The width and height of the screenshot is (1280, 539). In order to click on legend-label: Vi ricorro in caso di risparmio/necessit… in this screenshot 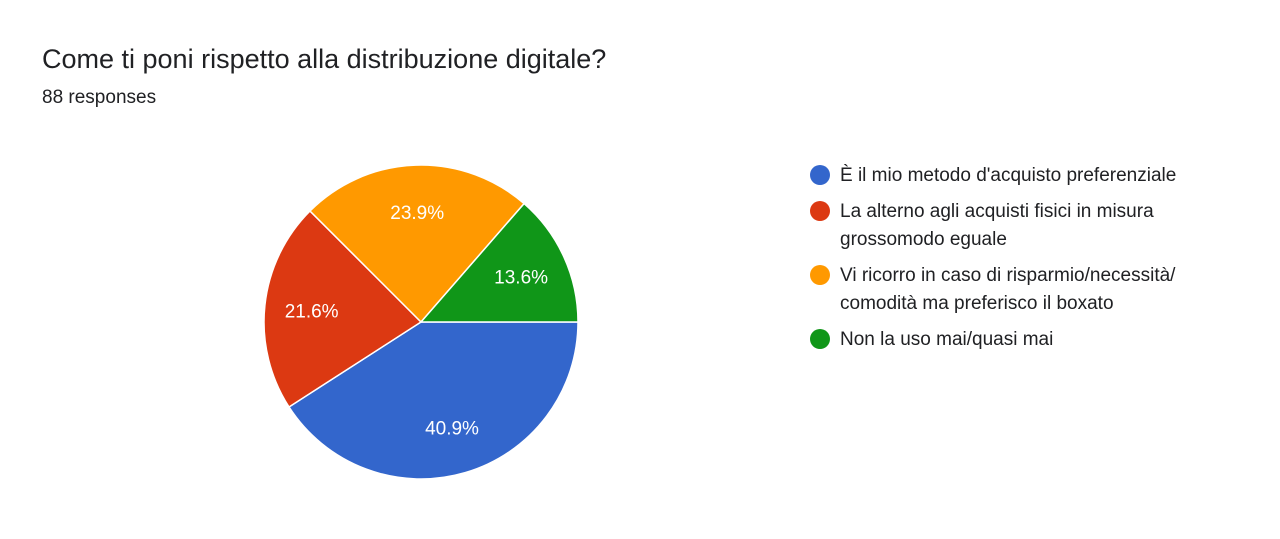, I will do `click(1008, 289)`.